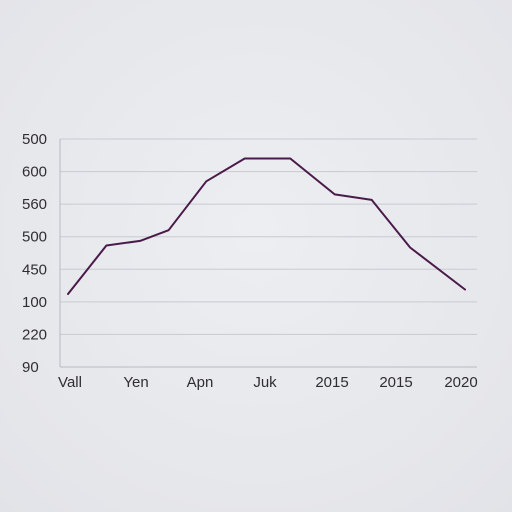  I want to click on y-tick-label: 220, so click(34, 334).